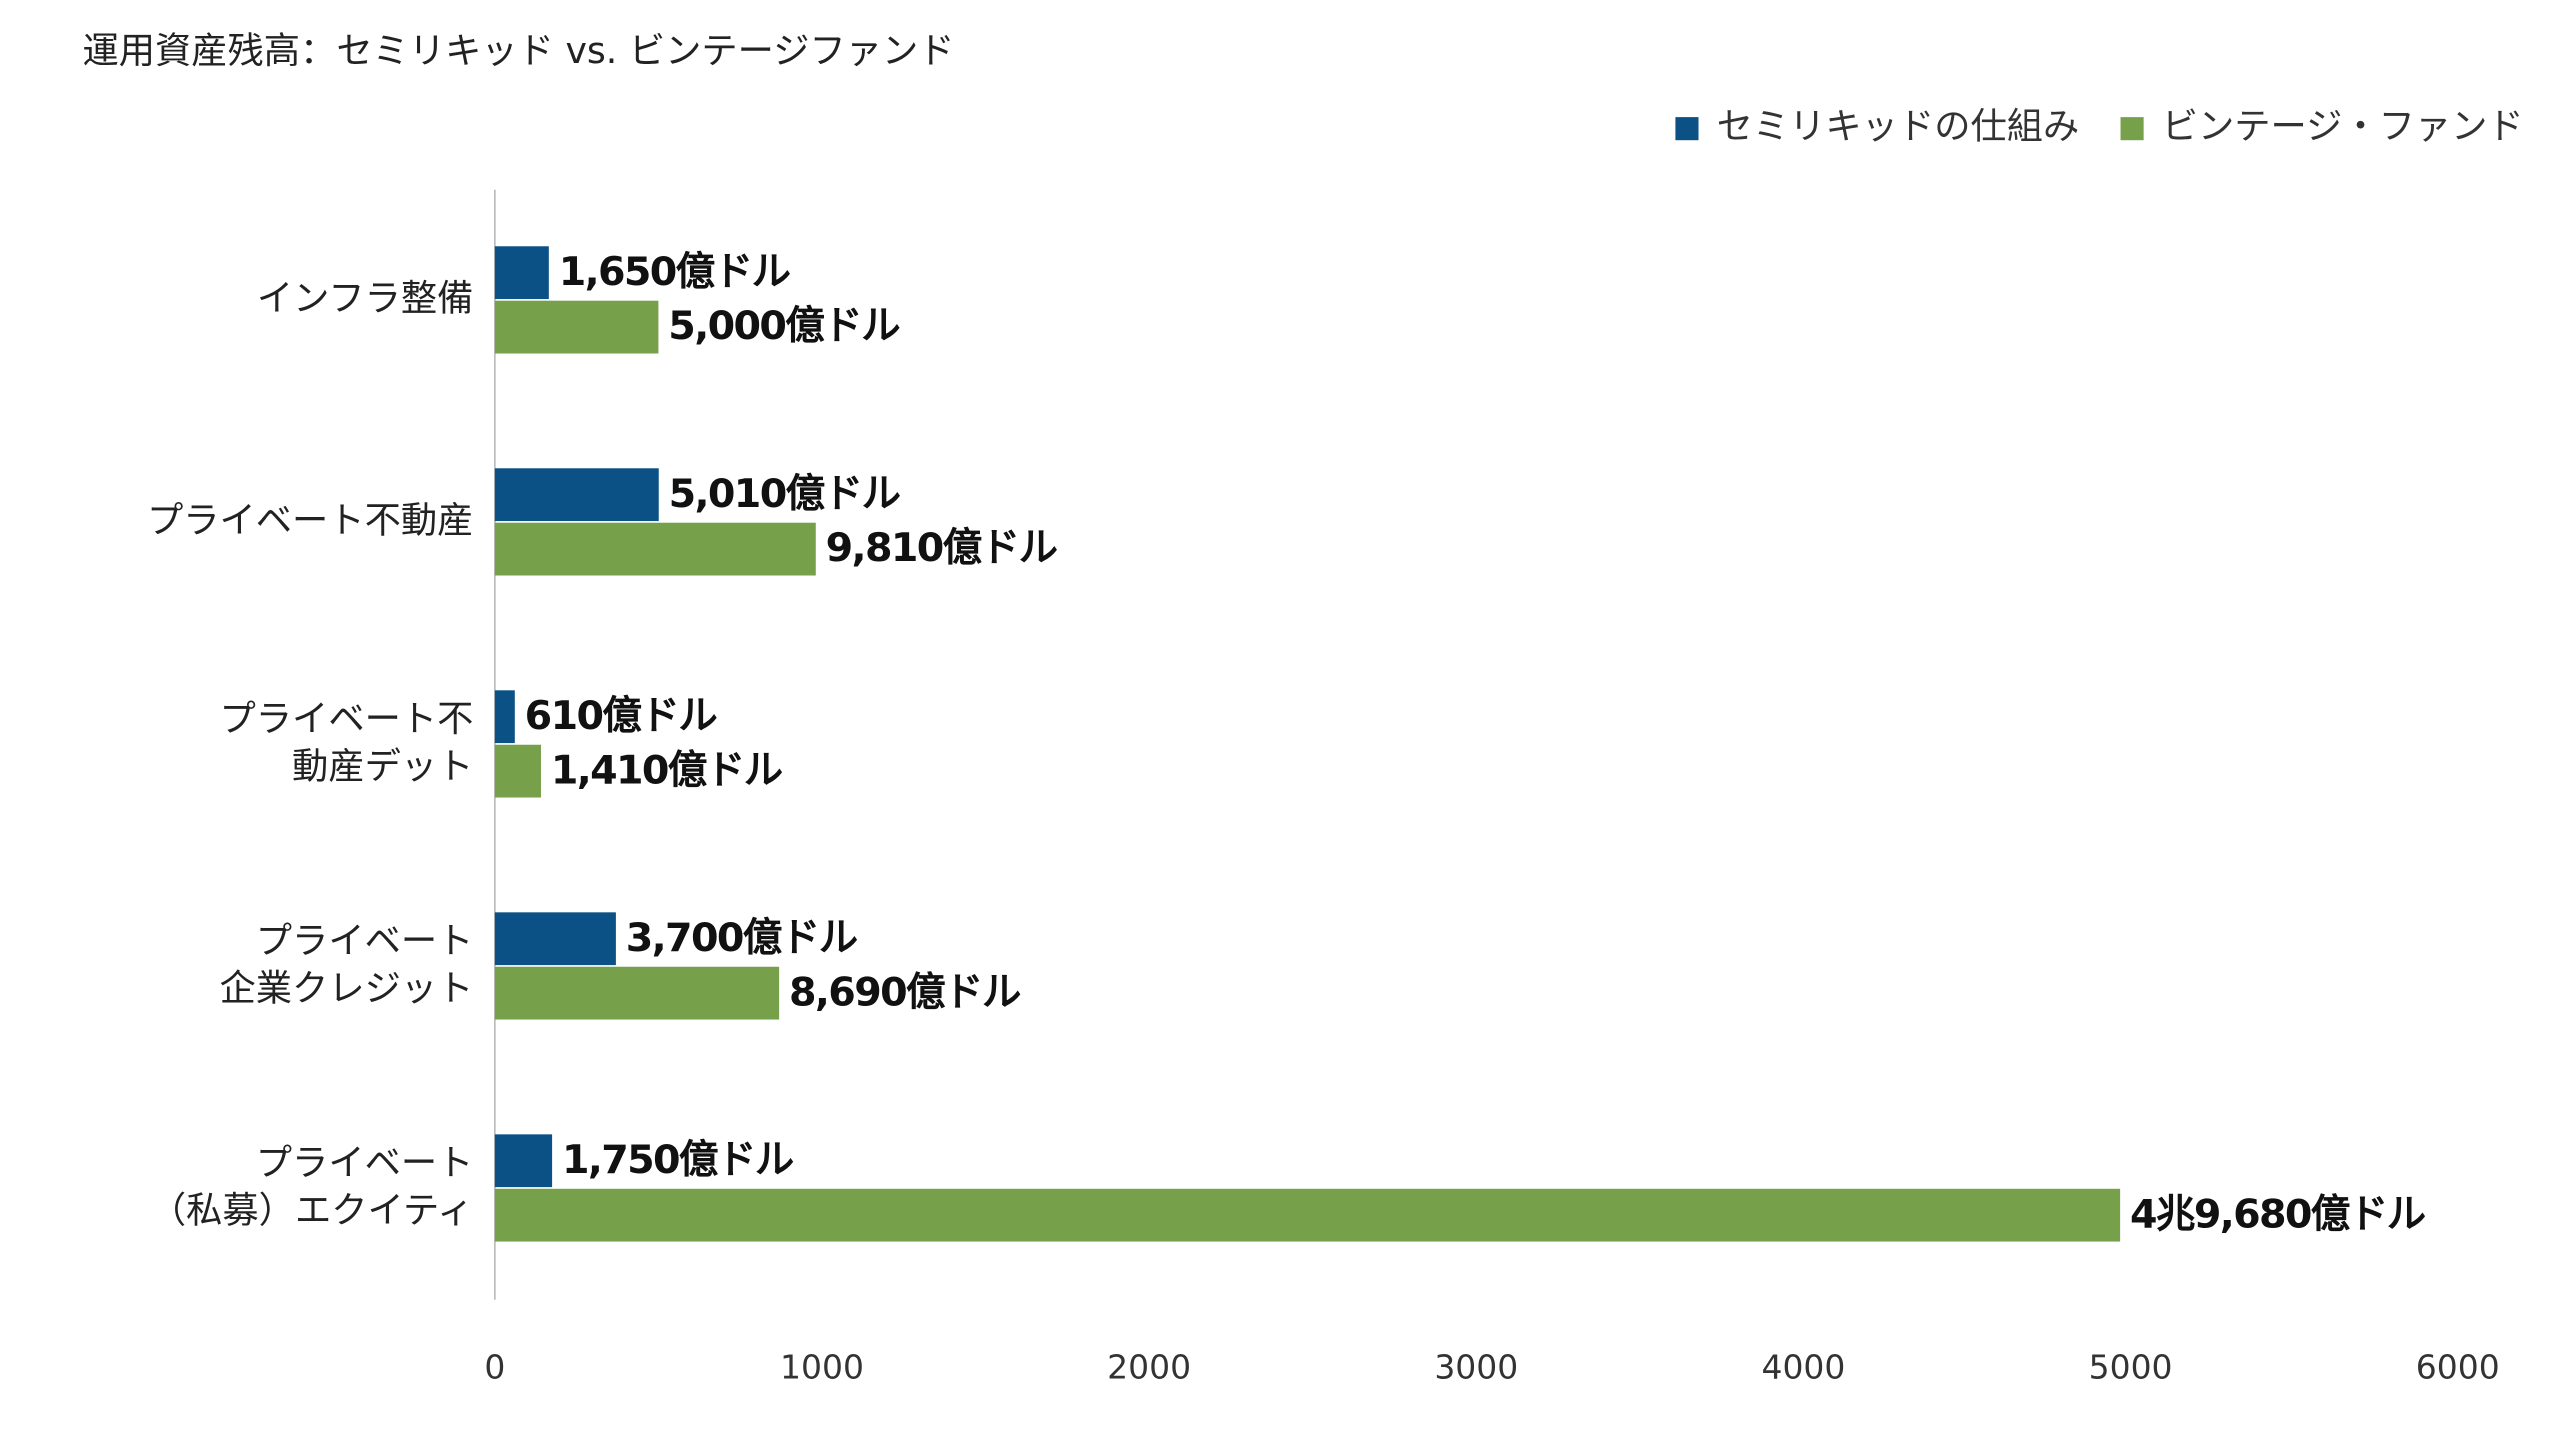 The image size is (2560, 1440). I want to click on legend-label: セミリキッドの仕組み, so click(1898, 126).